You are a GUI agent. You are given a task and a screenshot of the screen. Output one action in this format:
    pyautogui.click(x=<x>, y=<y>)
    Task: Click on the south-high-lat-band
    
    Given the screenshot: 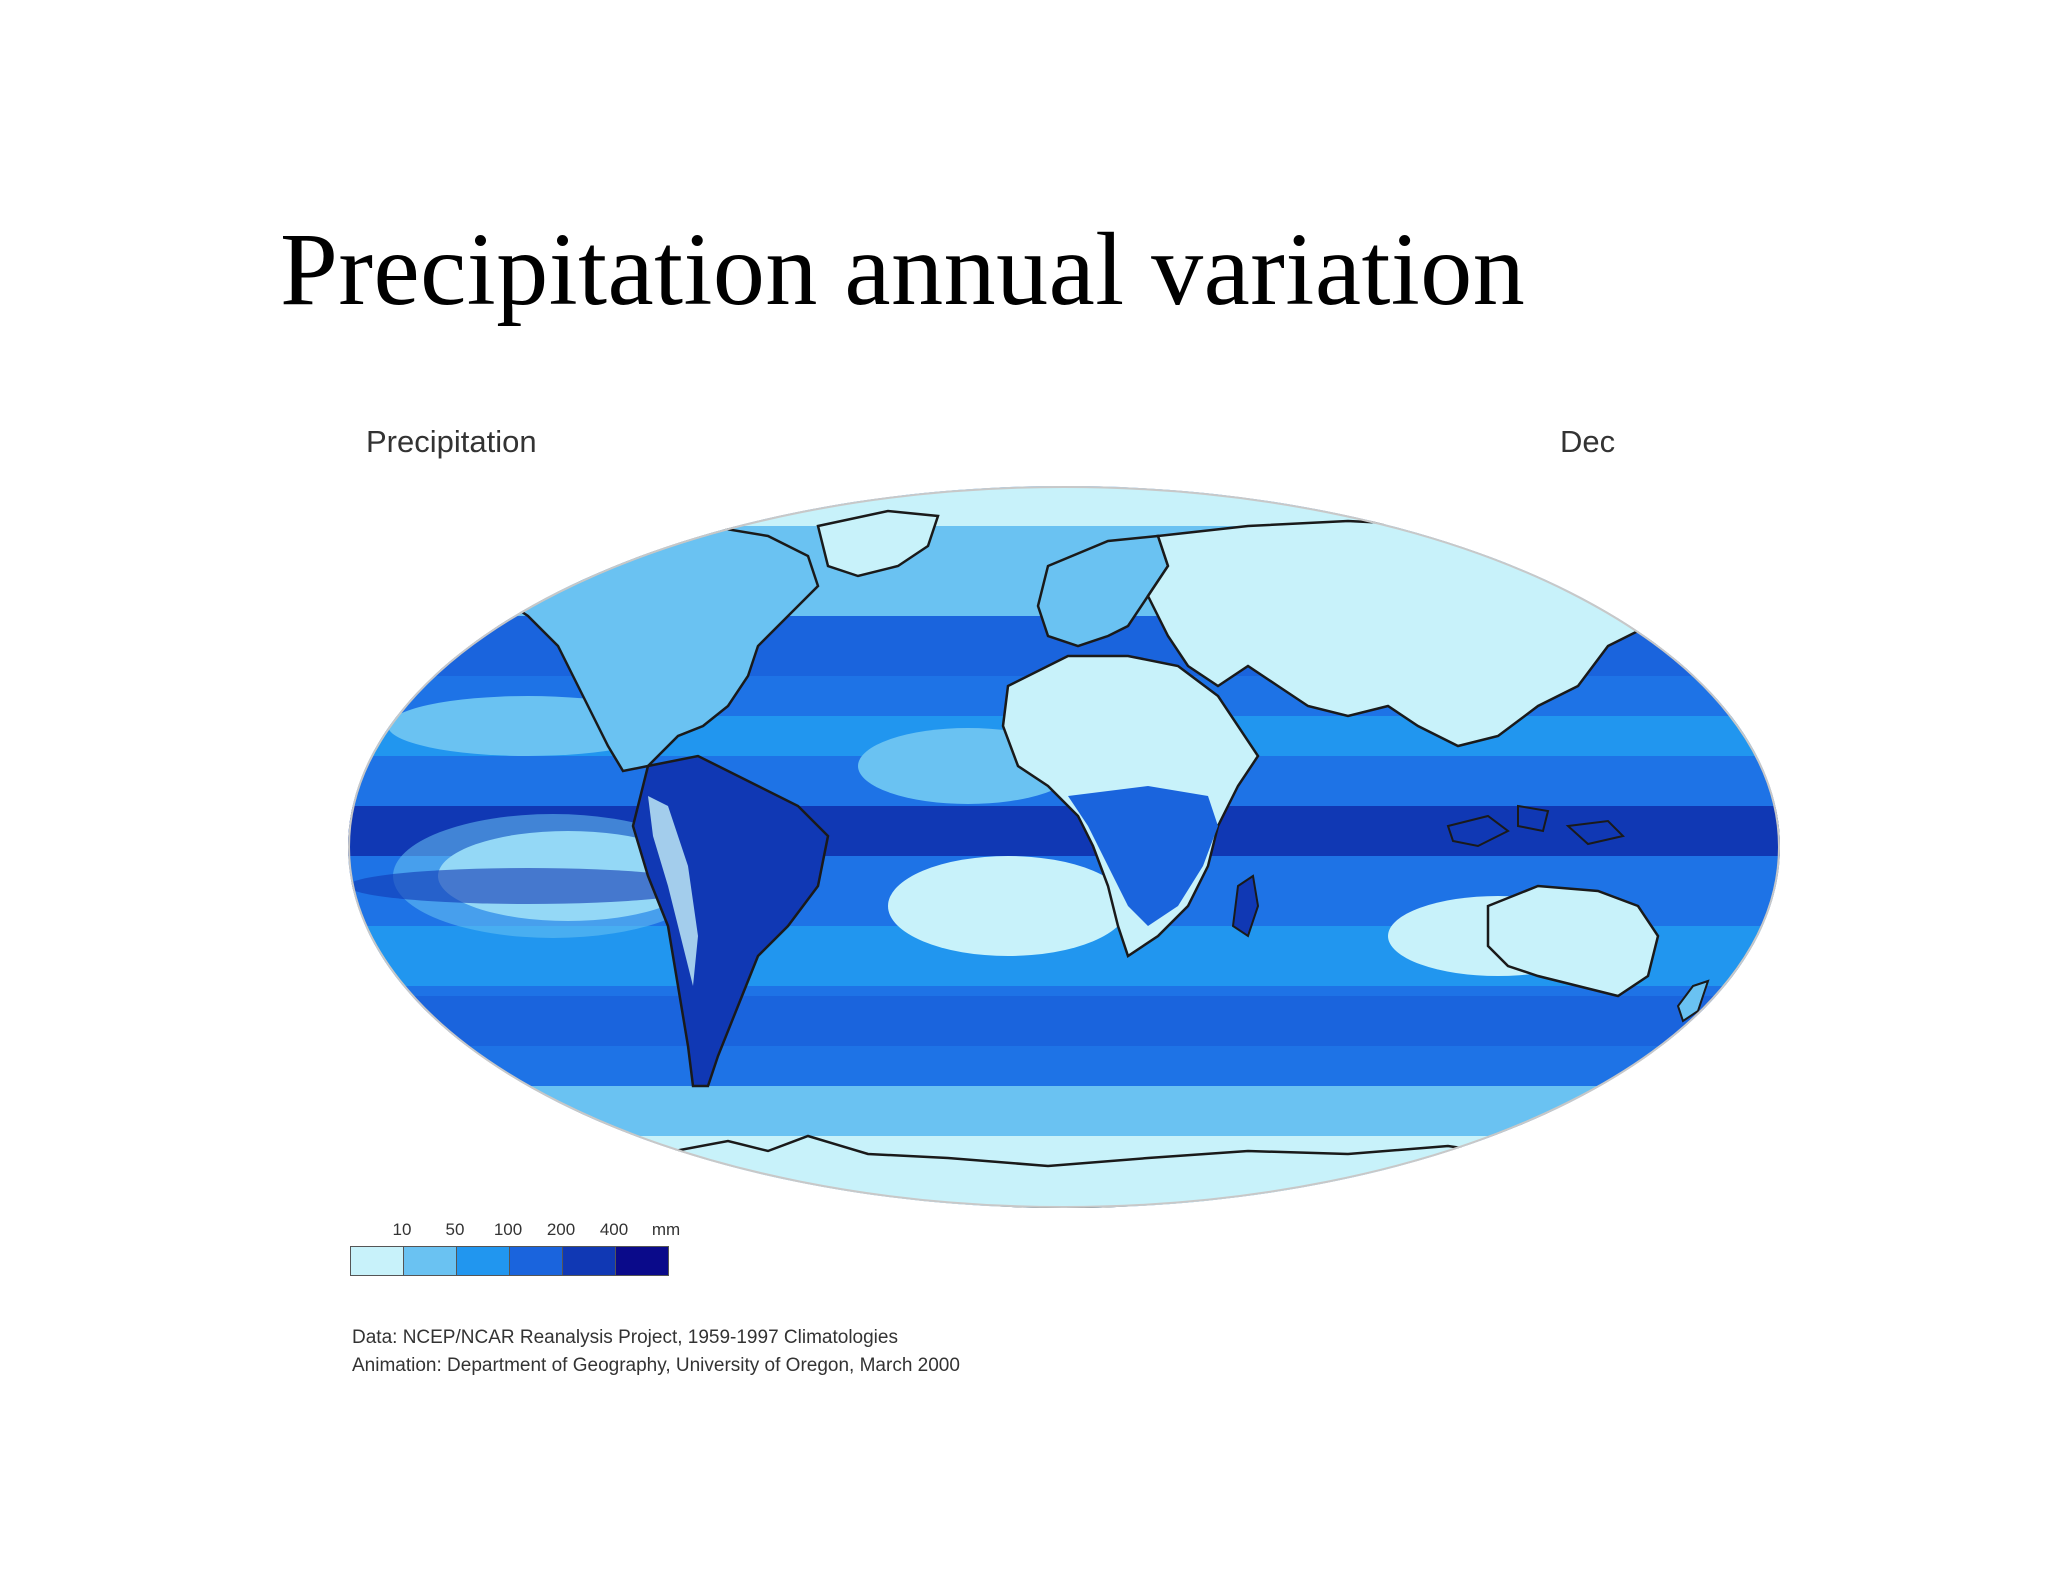 What is the action you would take?
    pyautogui.click(x=1064, y=1111)
    